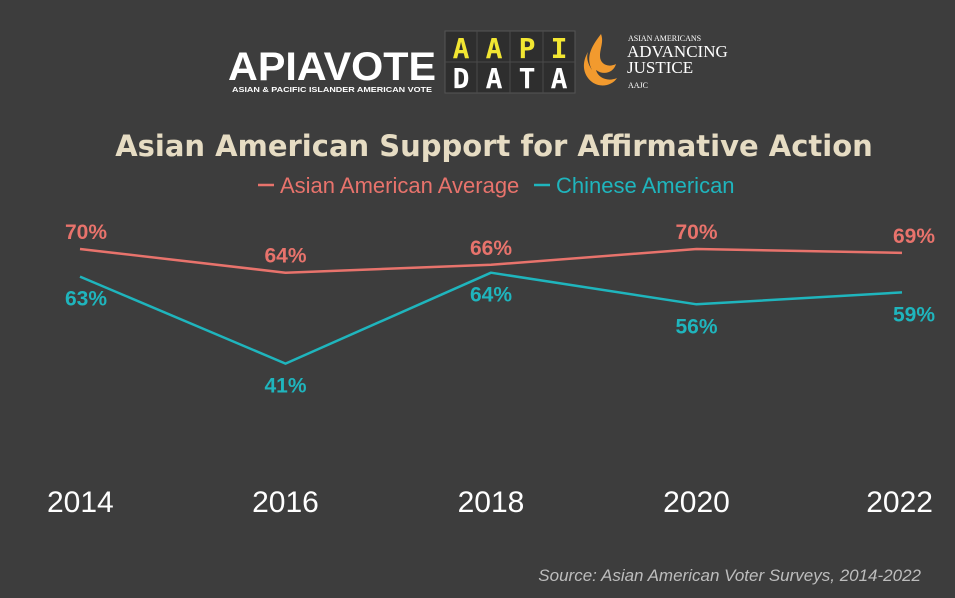 This screenshot has height=598, width=955. I want to click on series-line-asian-american-average, so click(491, 260).